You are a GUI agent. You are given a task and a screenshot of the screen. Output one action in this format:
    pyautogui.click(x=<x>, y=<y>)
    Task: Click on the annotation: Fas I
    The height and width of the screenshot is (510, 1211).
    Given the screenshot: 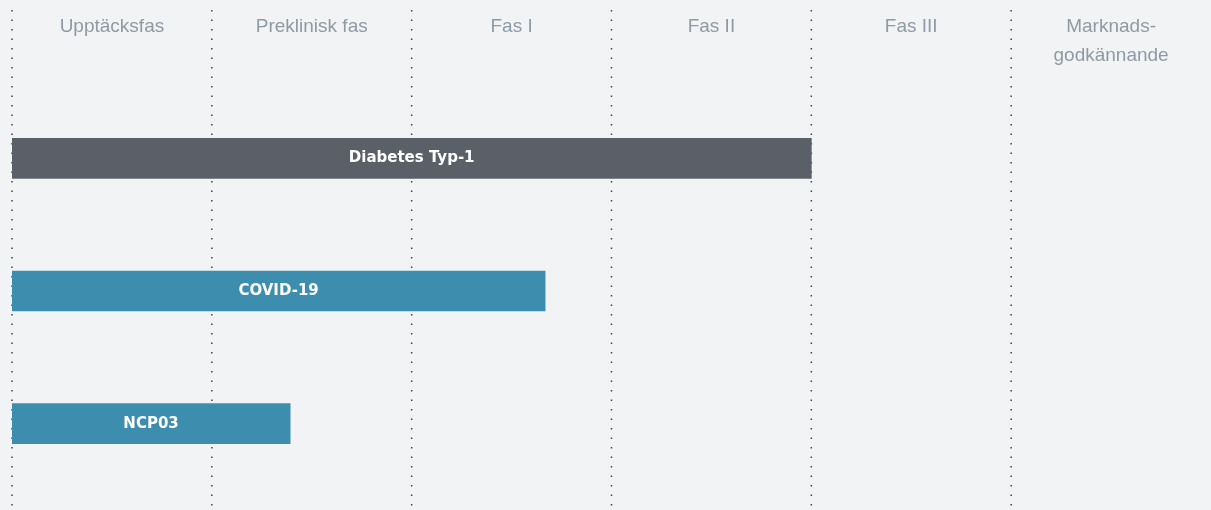 What is the action you would take?
    pyautogui.click(x=511, y=26)
    